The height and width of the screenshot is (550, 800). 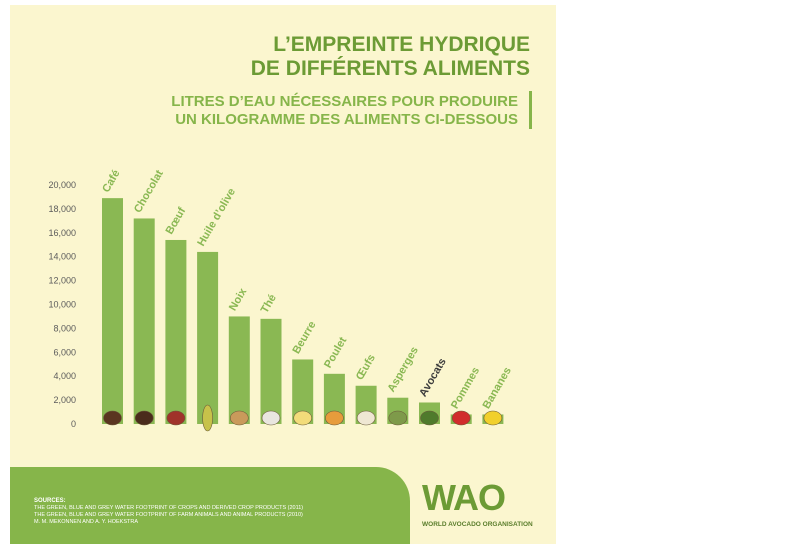 What do you see at coordinates (366, 367) in the screenshot?
I see `category-label: Œufs` at bounding box center [366, 367].